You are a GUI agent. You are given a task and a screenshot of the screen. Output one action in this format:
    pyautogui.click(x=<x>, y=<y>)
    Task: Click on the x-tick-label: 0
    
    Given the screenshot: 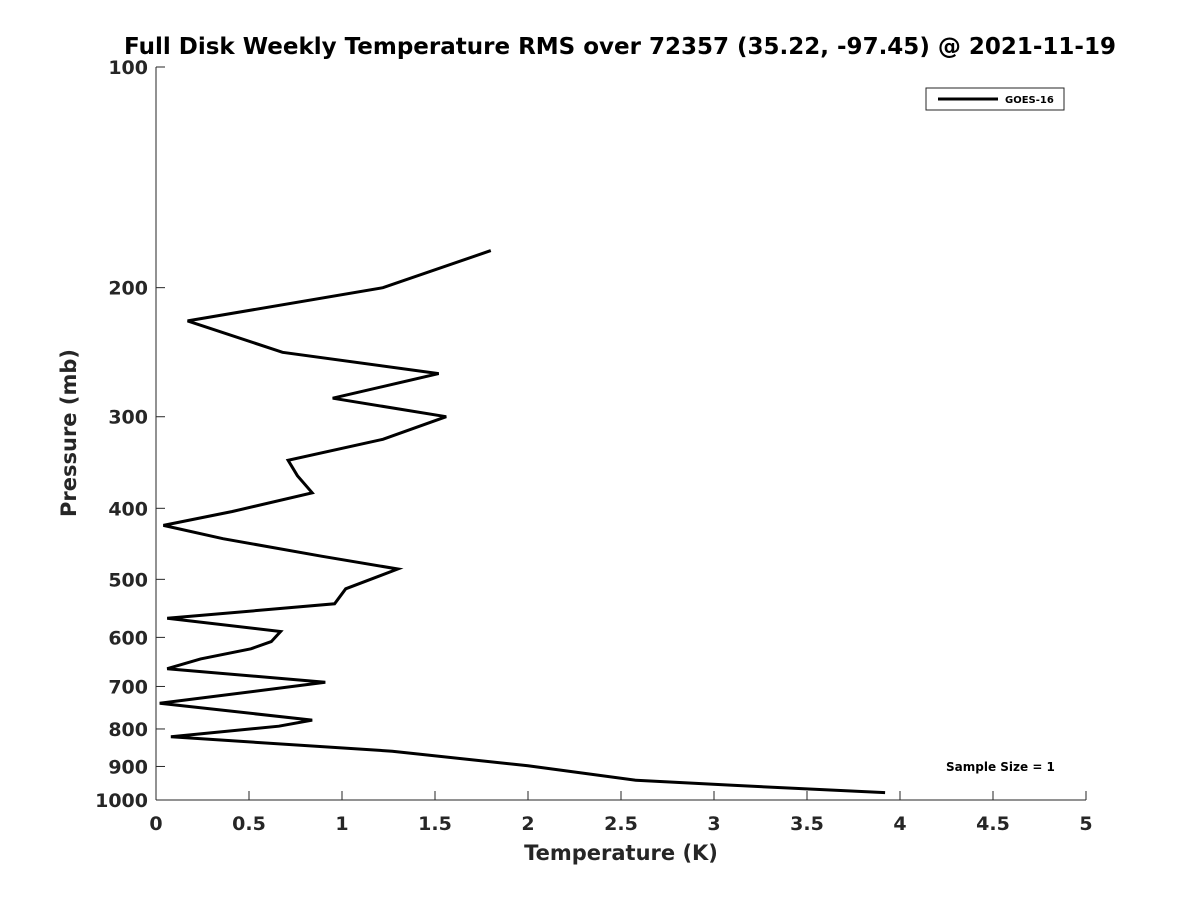 What is the action you would take?
    pyautogui.click(x=155, y=824)
    